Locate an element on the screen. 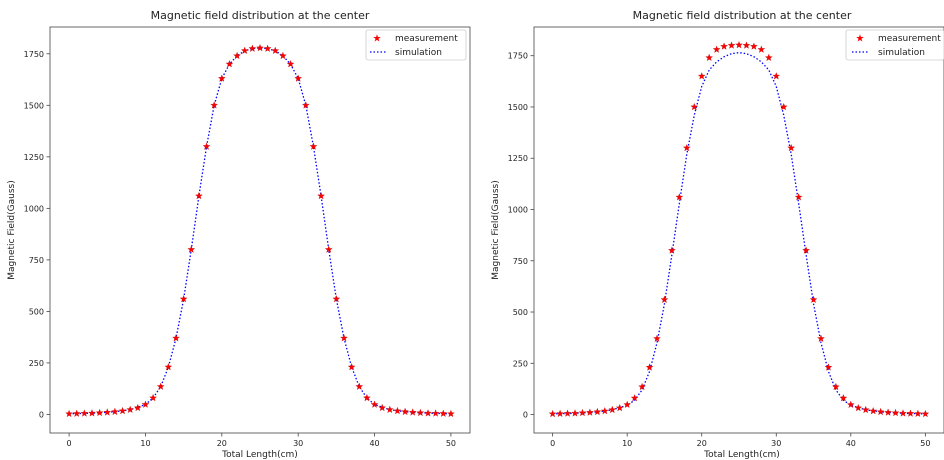 This screenshot has height=460, width=944. x-tick-label: 40 is located at coordinates (851, 443).